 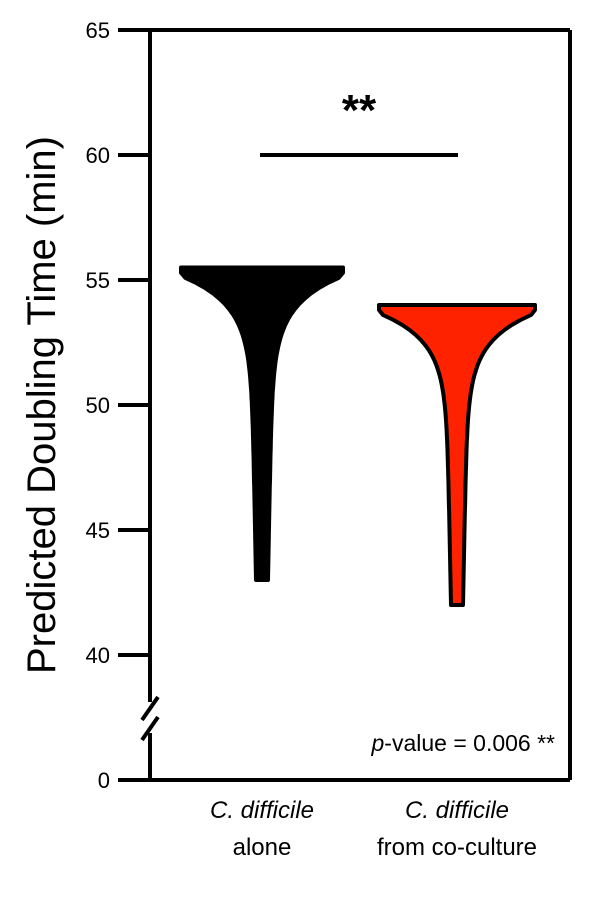 What do you see at coordinates (118, 405) in the screenshot?
I see `y-axis-ticks: 65 60 55 50 45 40 0` at bounding box center [118, 405].